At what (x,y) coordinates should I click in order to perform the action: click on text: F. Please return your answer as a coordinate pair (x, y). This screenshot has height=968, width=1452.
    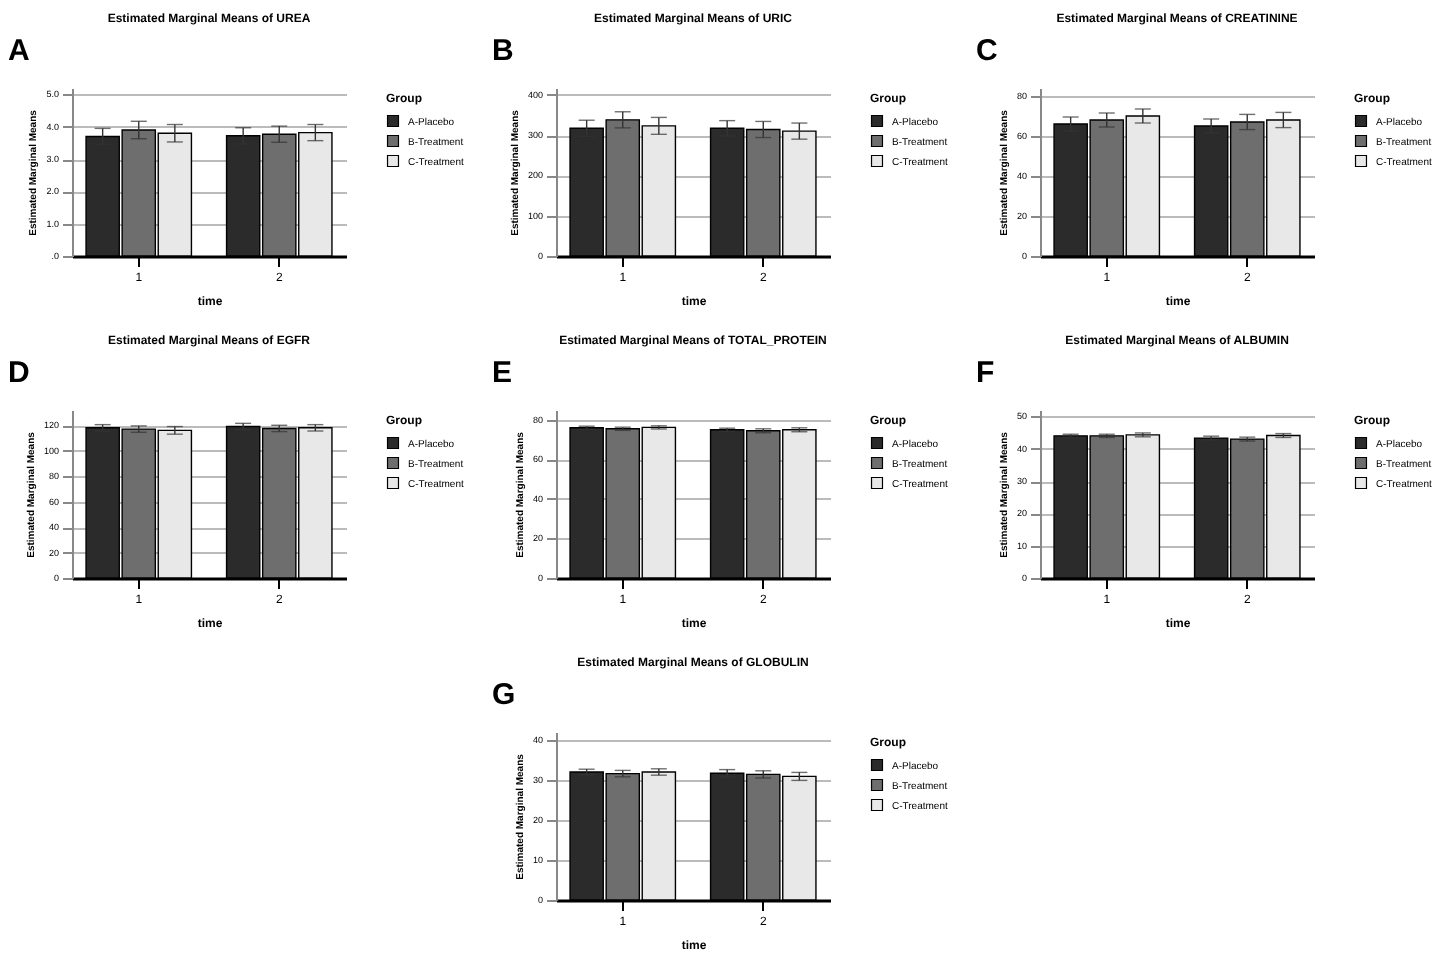
    Looking at the image, I should click on (985, 373).